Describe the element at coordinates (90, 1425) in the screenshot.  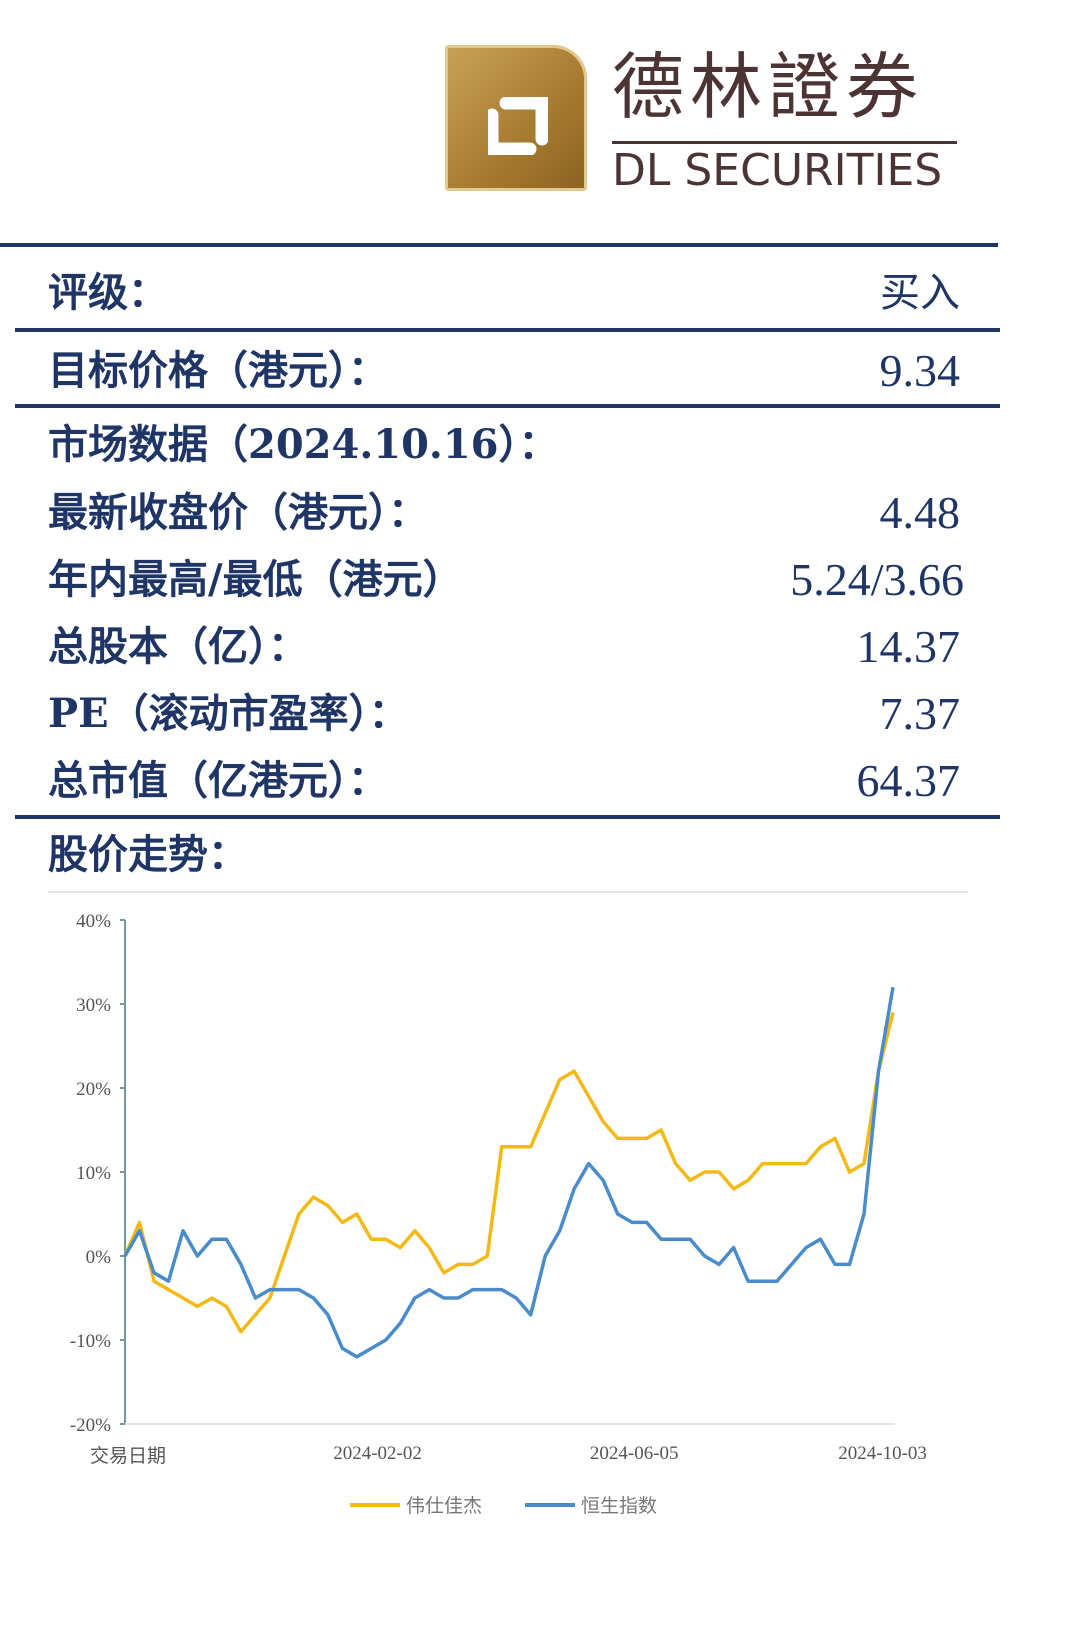
I see `y-tick-label: -20%` at that location.